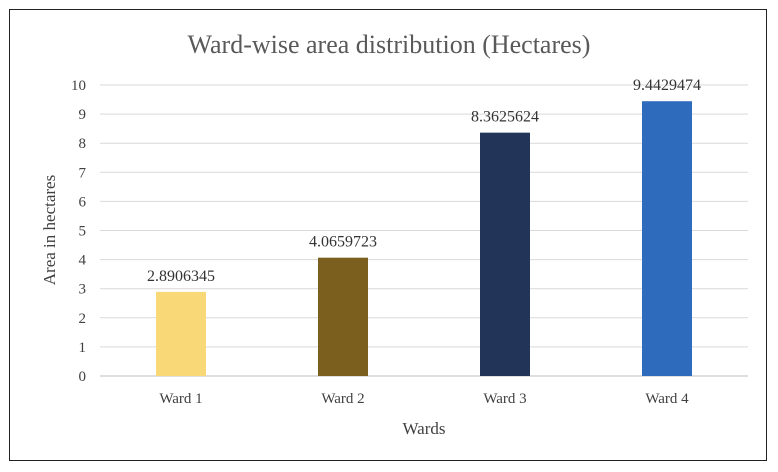 Image resolution: width=778 pixels, height=472 pixels. Describe the element at coordinates (181, 276) in the screenshot. I see `data-label: 2.8906345` at that location.